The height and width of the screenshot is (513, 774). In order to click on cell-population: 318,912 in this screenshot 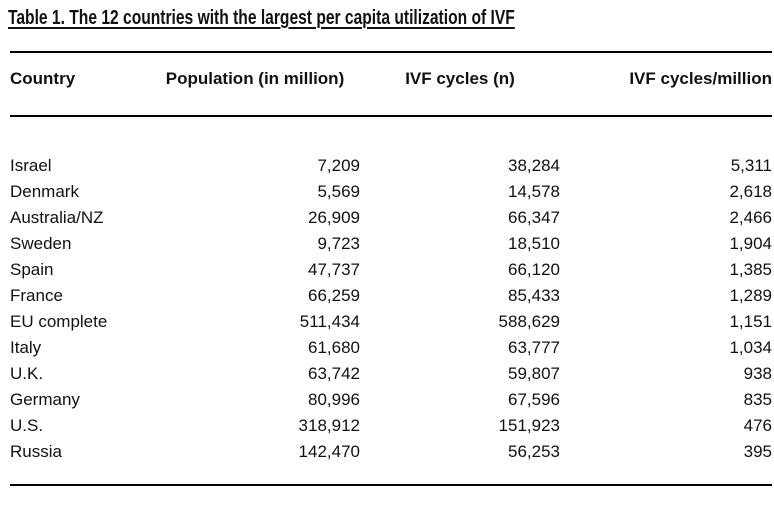, I will do `click(329, 425)`.